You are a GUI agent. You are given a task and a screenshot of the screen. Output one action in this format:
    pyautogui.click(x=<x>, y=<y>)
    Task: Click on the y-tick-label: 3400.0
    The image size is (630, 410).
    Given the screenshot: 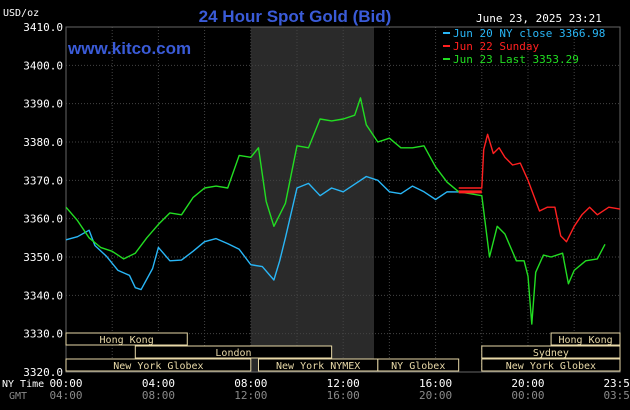 What is the action you would take?
    pyautogui.click(x=43, y=65)
    